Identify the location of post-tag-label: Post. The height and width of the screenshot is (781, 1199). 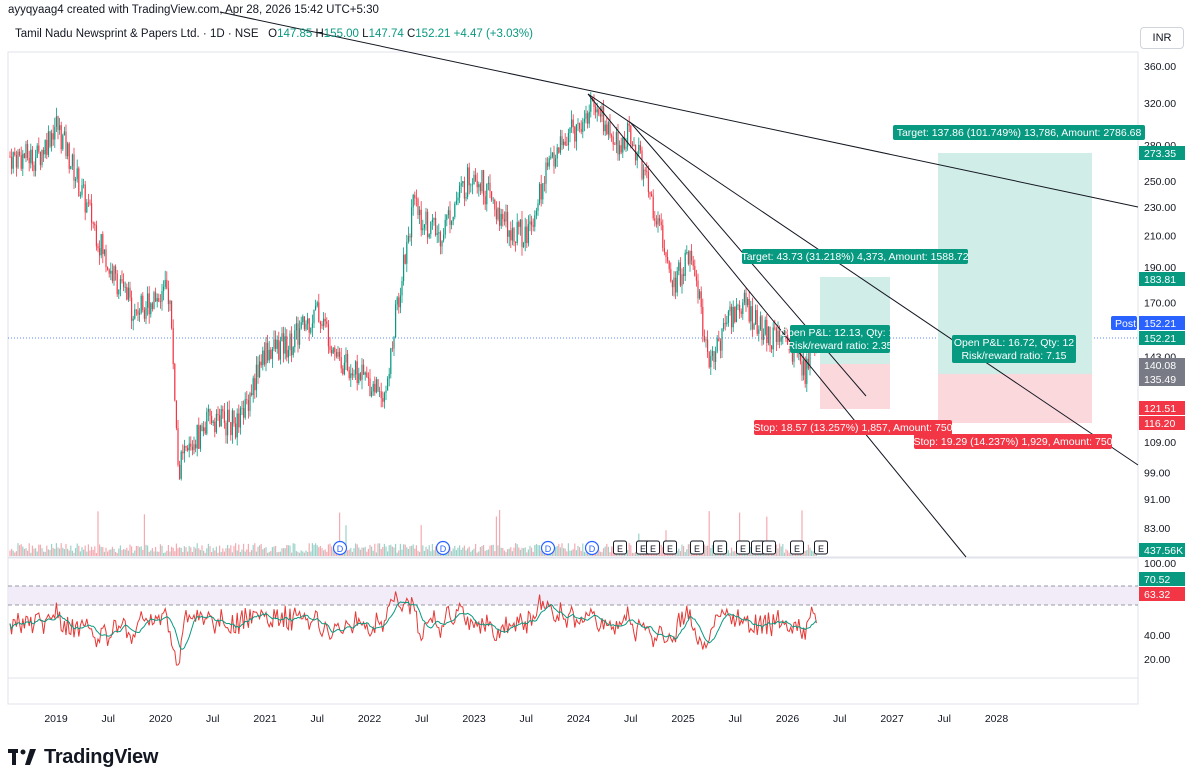
(1125, 324).